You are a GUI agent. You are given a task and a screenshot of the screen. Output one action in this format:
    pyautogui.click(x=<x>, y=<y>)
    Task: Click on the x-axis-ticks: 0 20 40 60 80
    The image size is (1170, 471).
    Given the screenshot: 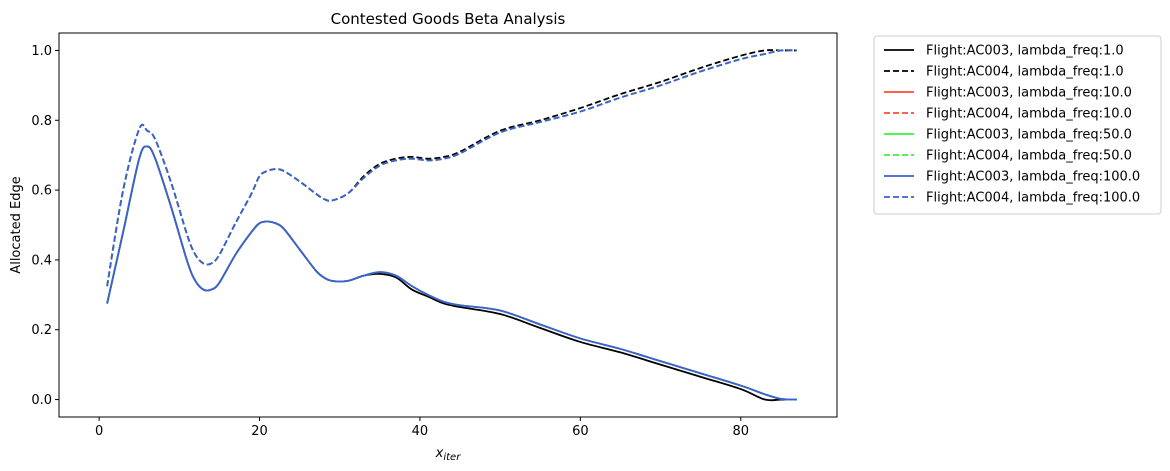 What is the action you would take?
    pyautogui.click(x=422, y=428)
    